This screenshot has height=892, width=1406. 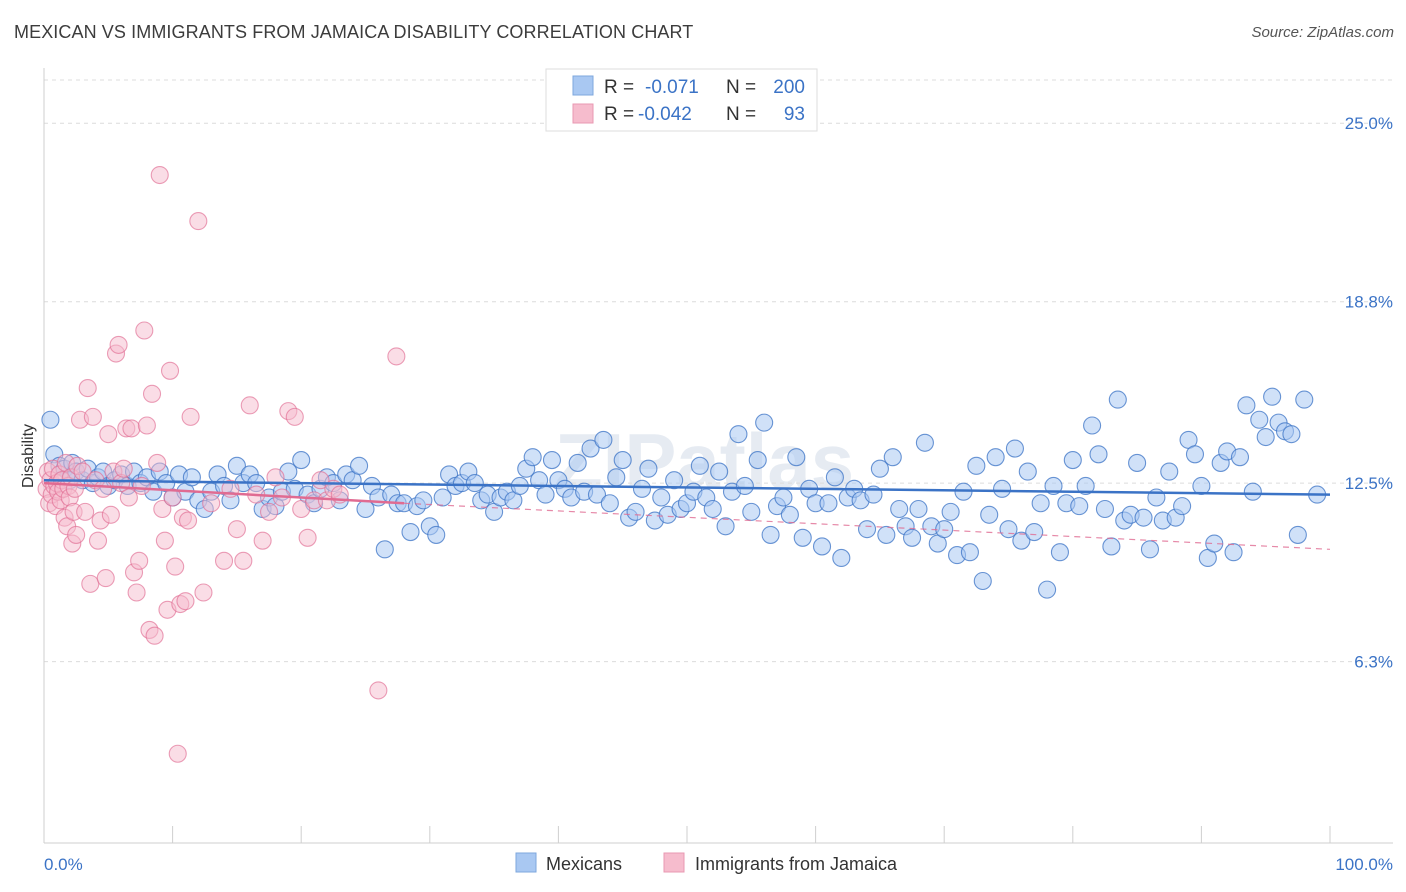 What do you see at coordinates (583, 85) in the screenshot?
I see `legend-swatch-mexicans` at bounding box center [583, 85].